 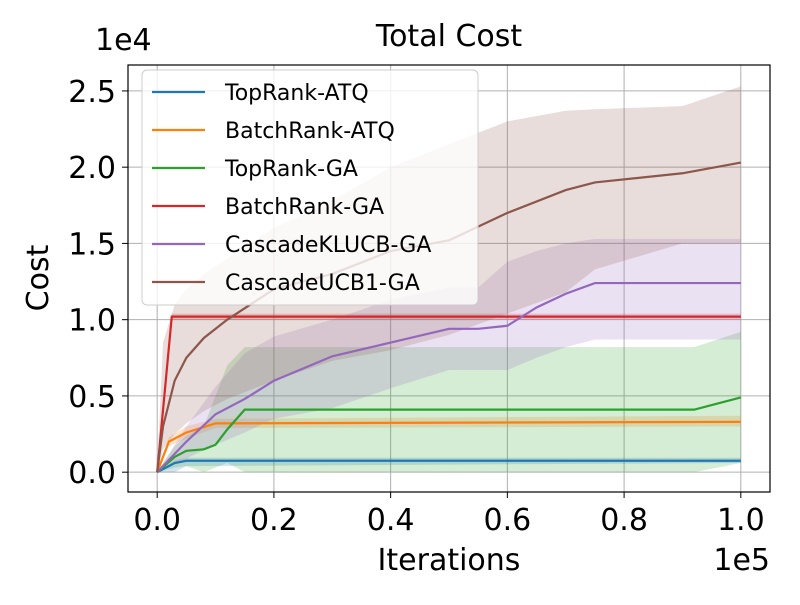 I want to click on y-tick-label: 0.5, so click(x=92, y=397).